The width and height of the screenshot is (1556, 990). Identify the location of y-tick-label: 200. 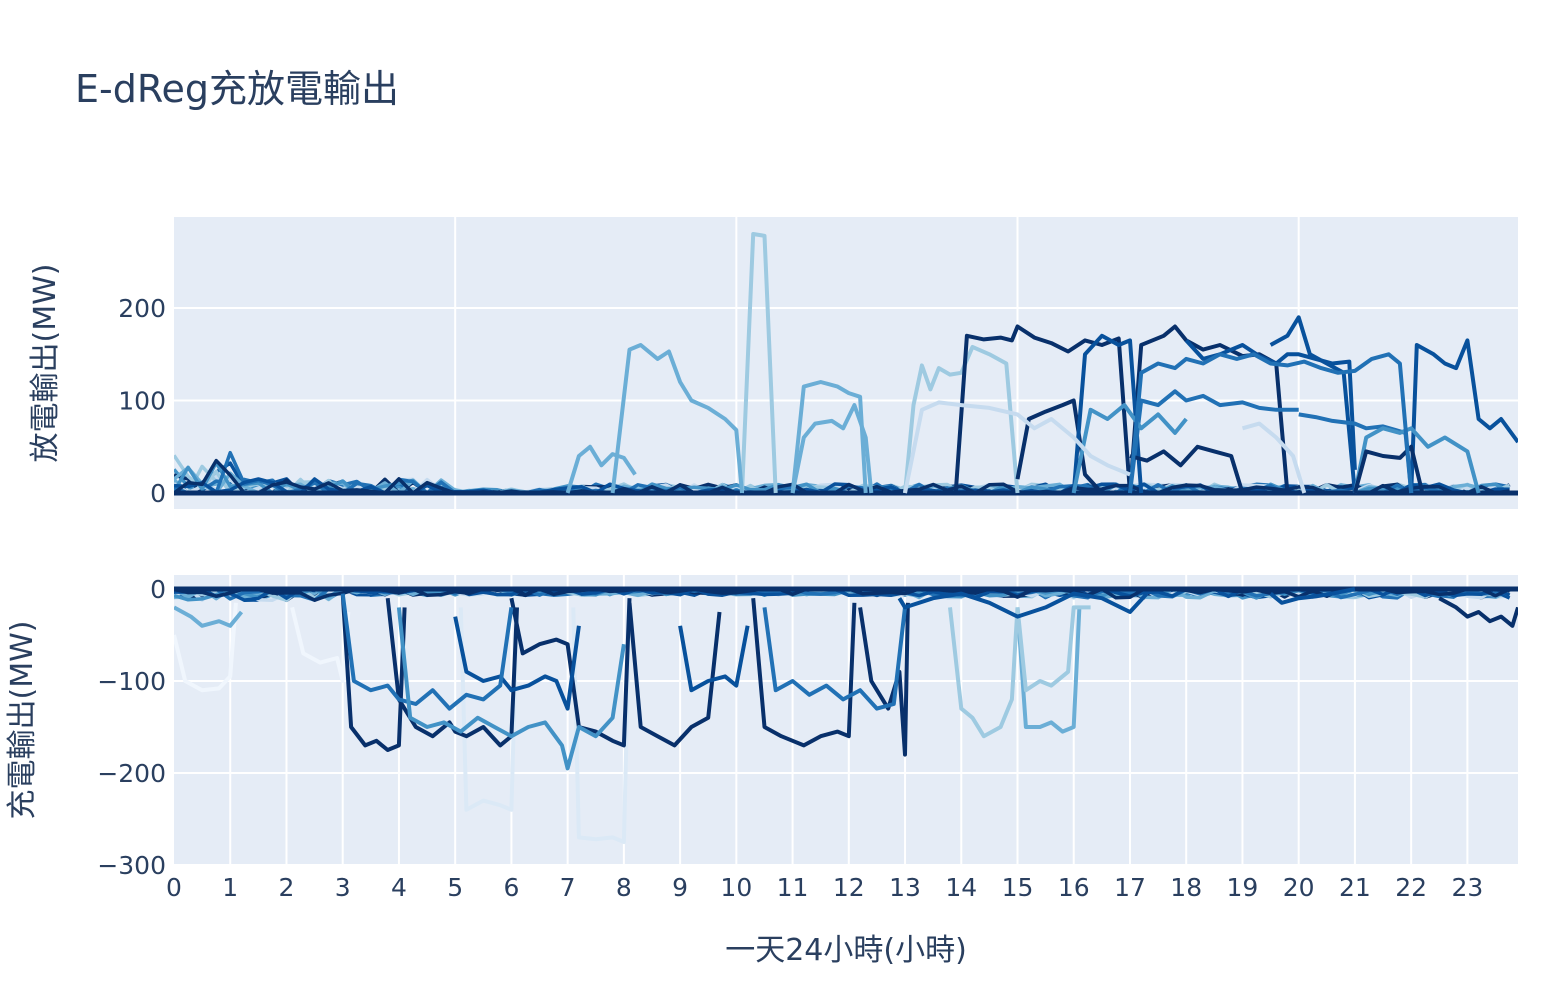
(142, 308).